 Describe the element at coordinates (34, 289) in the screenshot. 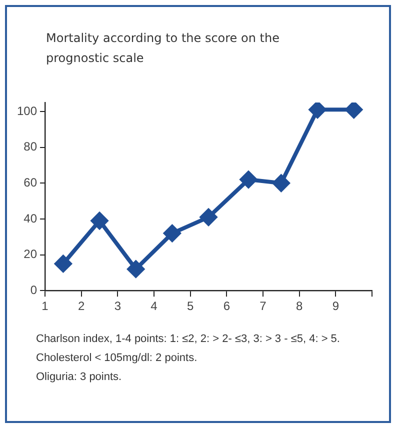

I see `y-tick-label: 0` at that location.